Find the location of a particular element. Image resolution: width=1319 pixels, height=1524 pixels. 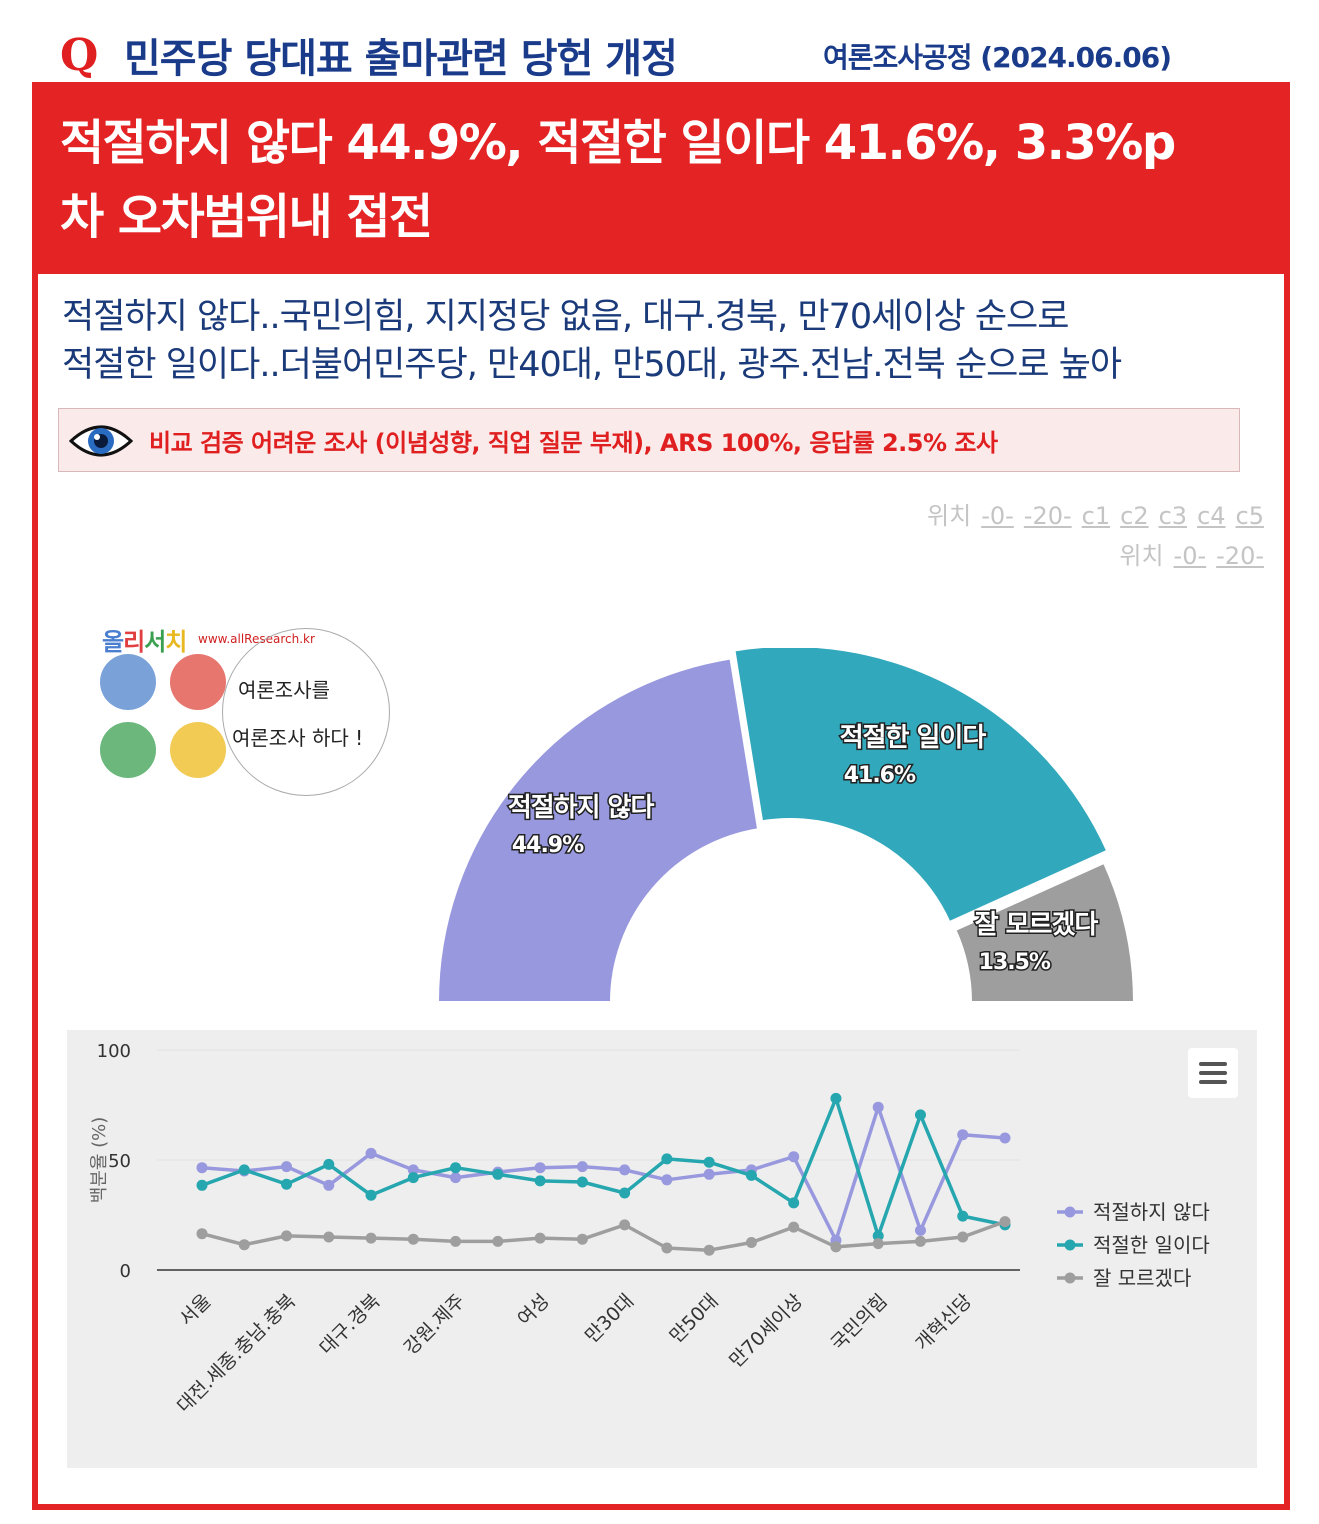

eye-icon is located at coordinates (101, 441).